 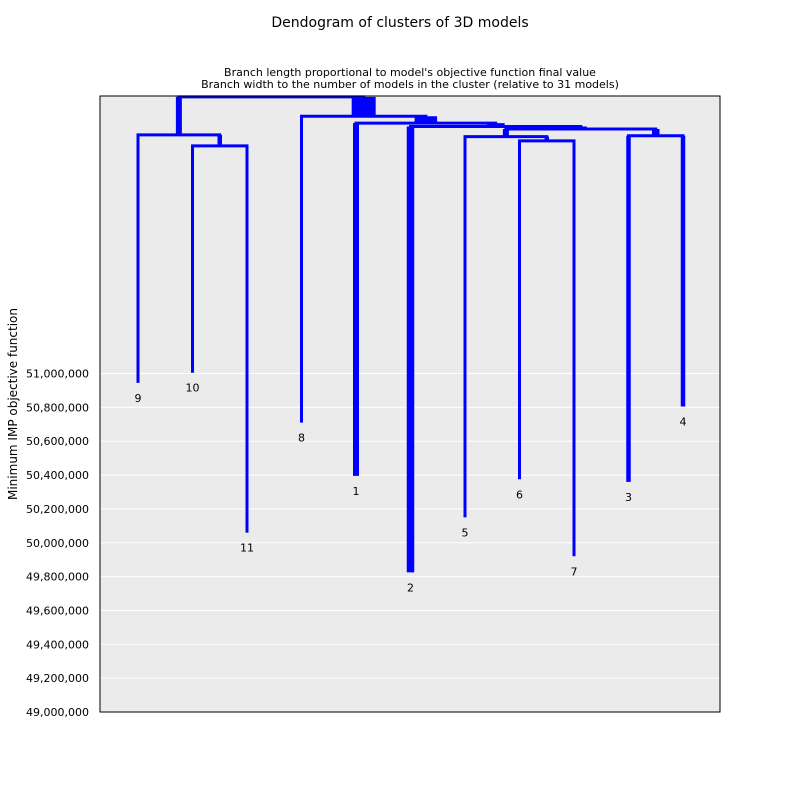 I want to click on chart-title: Dendogram of clusters of 3D models, so click(x=399, y=23).